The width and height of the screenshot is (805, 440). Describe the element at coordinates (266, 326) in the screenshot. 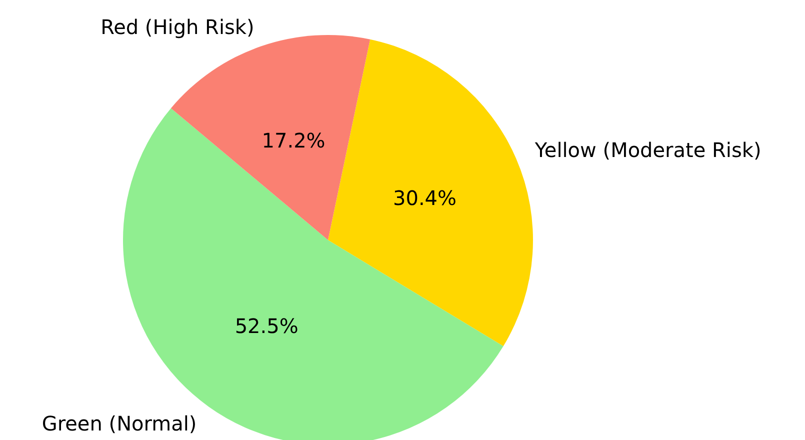

I see `data-label: 52.5%` at that location.